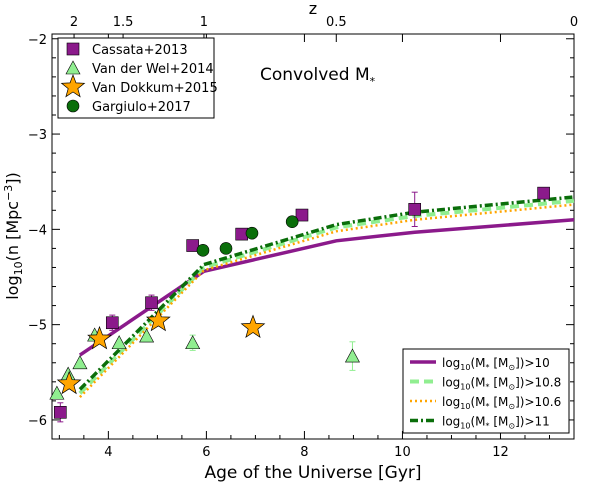 This screenshot has height=490, width=592. Describe the element at coordinates (37, 135) in the screenshot. I see `y-tick-label: −3` at that location.